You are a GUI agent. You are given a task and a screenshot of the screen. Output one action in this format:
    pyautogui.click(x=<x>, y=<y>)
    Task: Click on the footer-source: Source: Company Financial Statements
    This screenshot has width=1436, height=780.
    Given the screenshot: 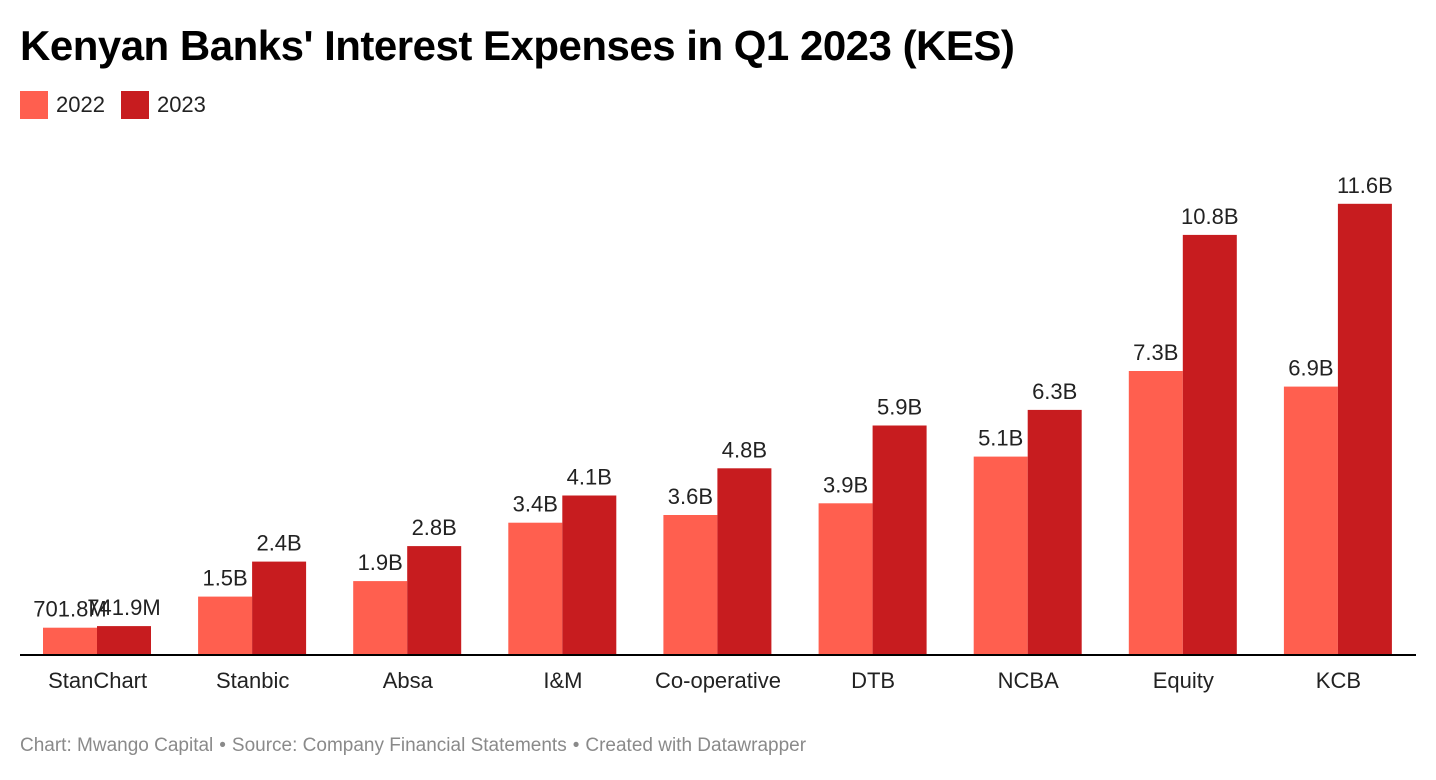 What is the action you would take?
    pyautogui.click(x=399, y=745)
    